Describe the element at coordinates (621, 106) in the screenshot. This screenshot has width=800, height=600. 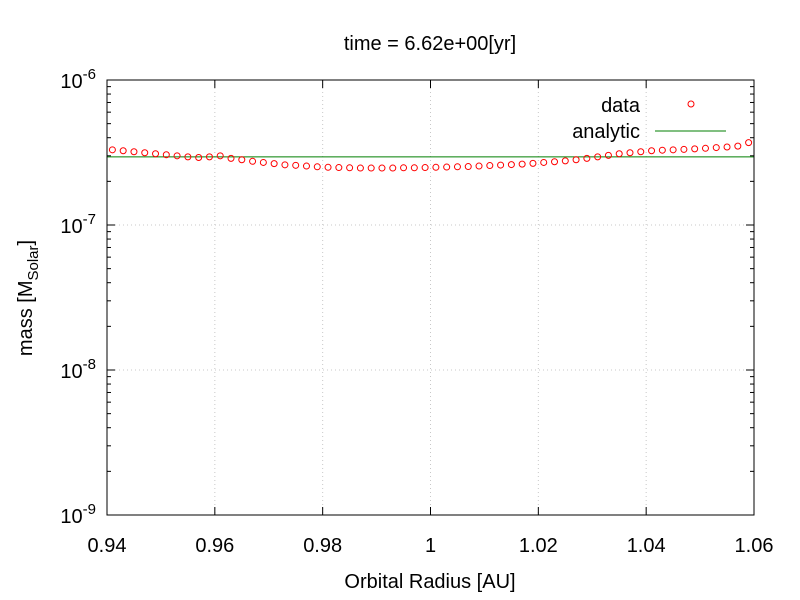
I see `legend-label-data: data` at that location.